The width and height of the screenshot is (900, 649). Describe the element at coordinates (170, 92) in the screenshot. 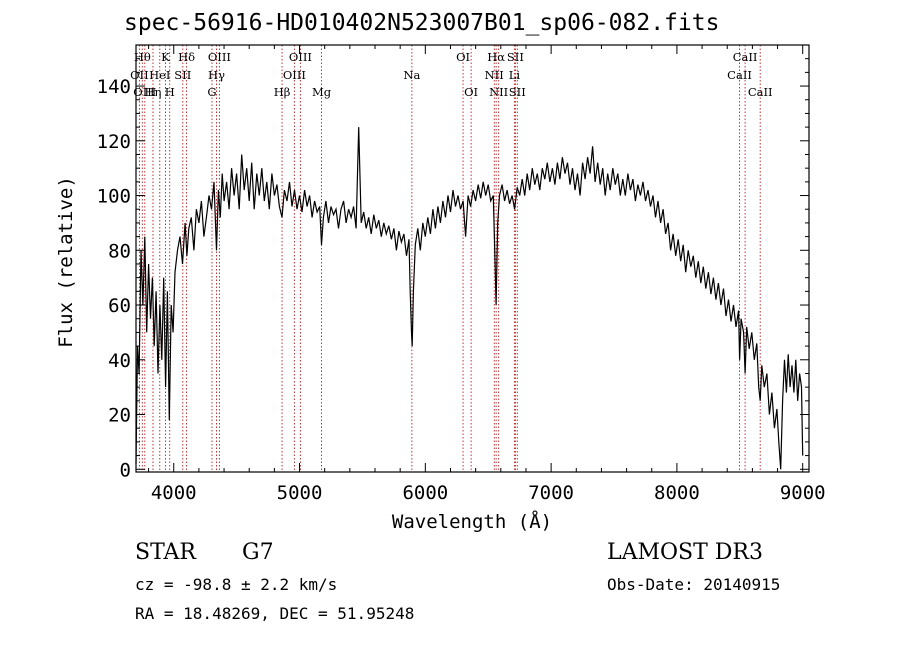

I see `spectral-line-label: H` at that location.